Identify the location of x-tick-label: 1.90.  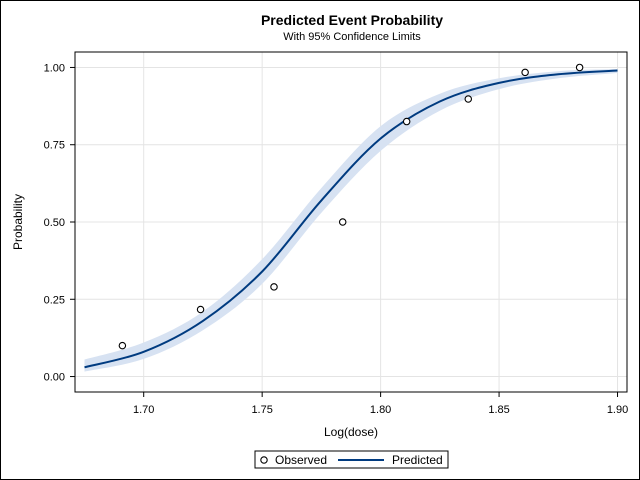
(617, 410).